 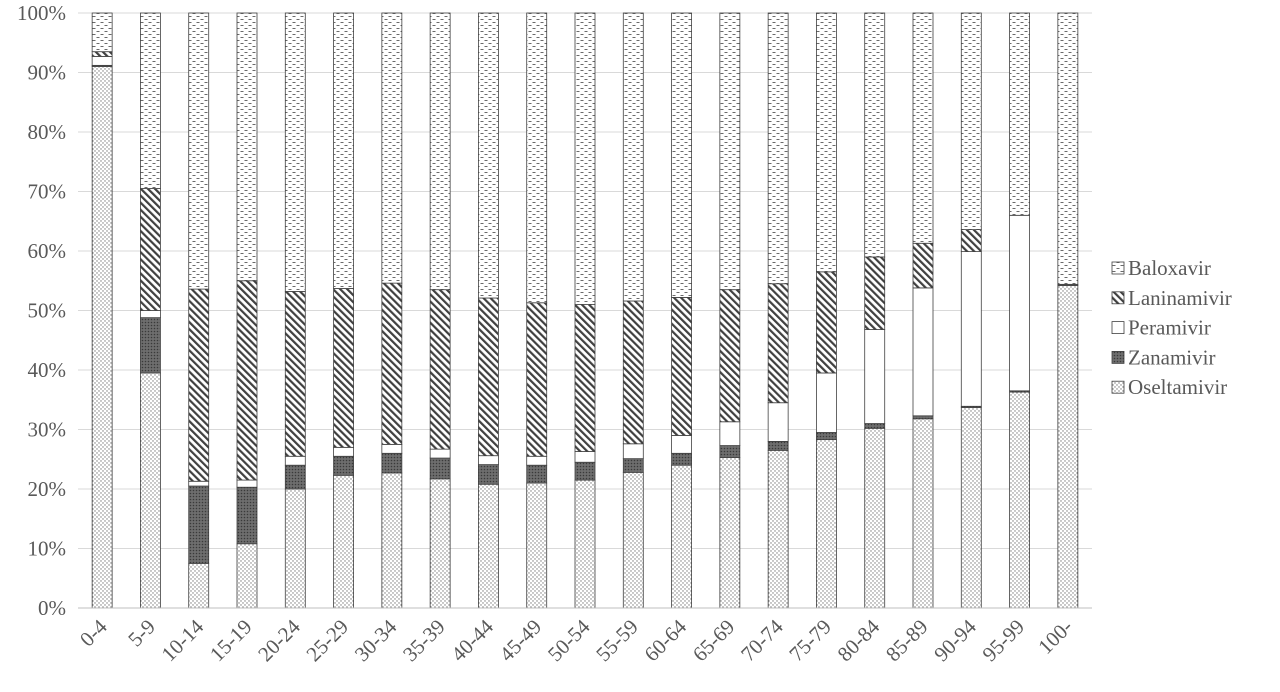 What do you see at coordinates (1169, 268) in the screenshot?
I see `legend-label-baloxavir: Baloxavir` at bounding box center [1169, 268].